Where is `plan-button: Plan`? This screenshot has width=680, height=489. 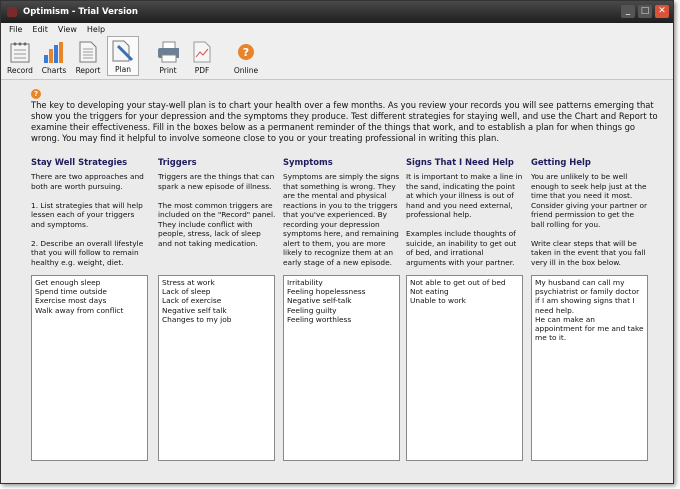 plan-button: Plan is located at coordinates (123, 56).